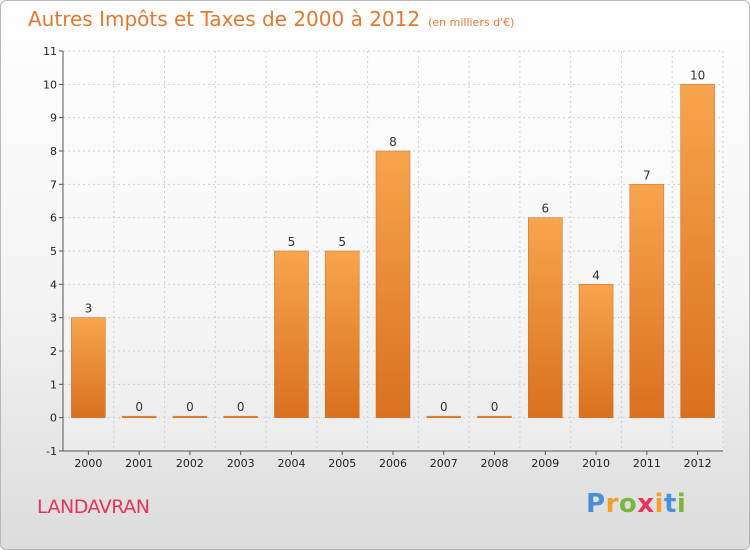 This screenshot has width=750, height=550. I want to click on bar-2007, so click(444, 416).